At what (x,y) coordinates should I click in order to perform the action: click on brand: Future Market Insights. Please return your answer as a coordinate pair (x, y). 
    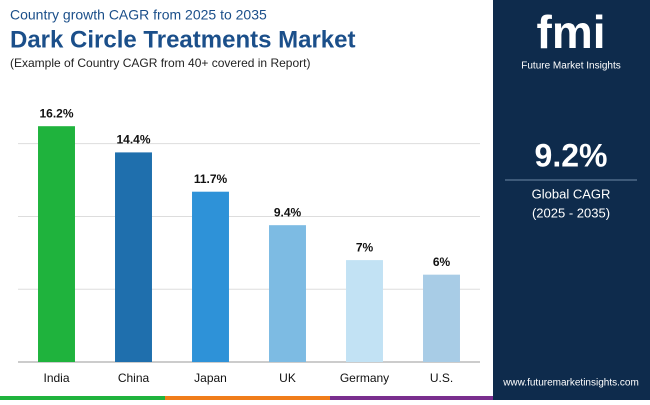
    Looking at the image, I should click on (570, 66).